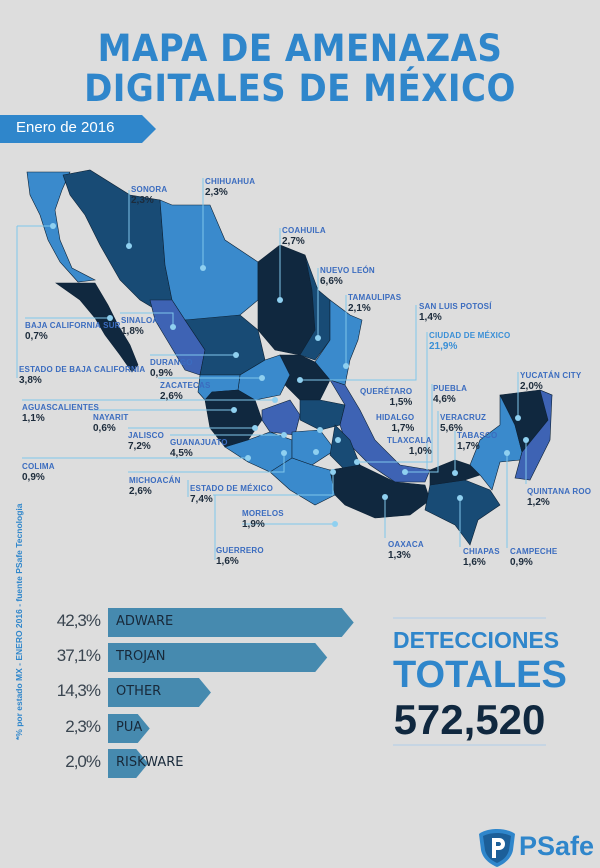 This screenshot has height=868, width=600. Describe the element at coordinates (129, 727) in the screenshot. I see `bar-category-label: PUA` at that location.